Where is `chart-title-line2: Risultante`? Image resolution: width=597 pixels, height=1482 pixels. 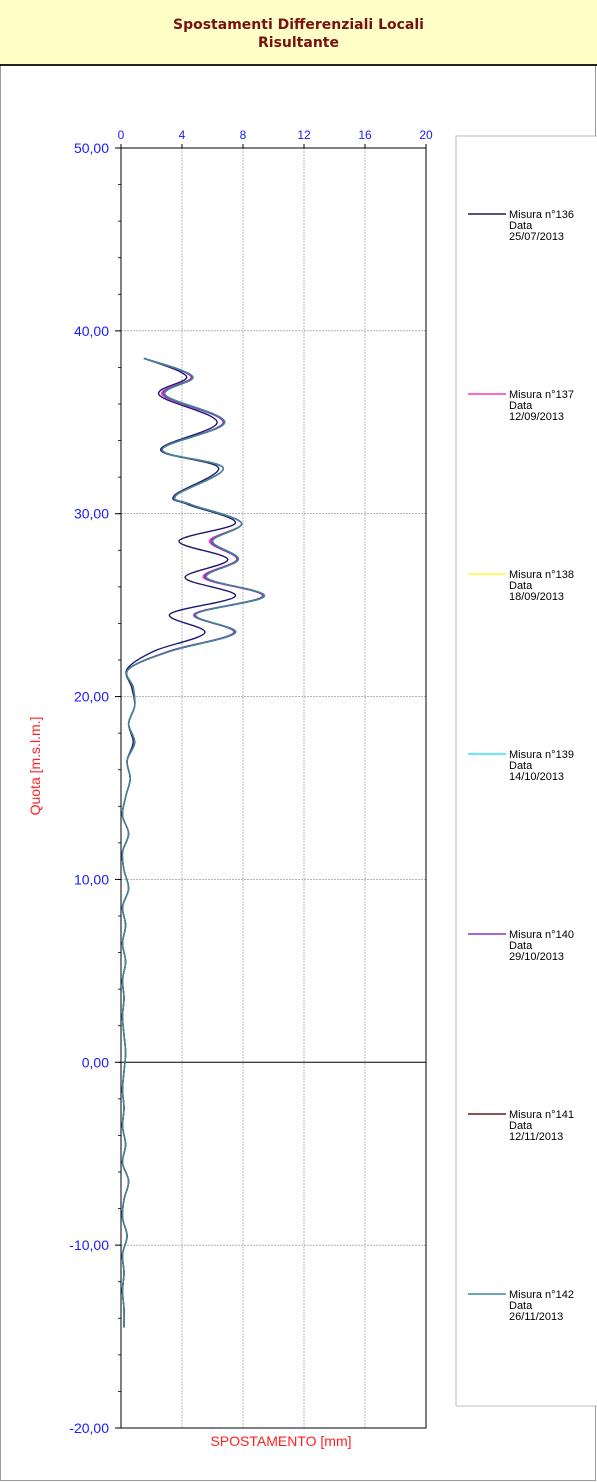
chart-title-line2: Risultante is located at coordinates (298, 43).